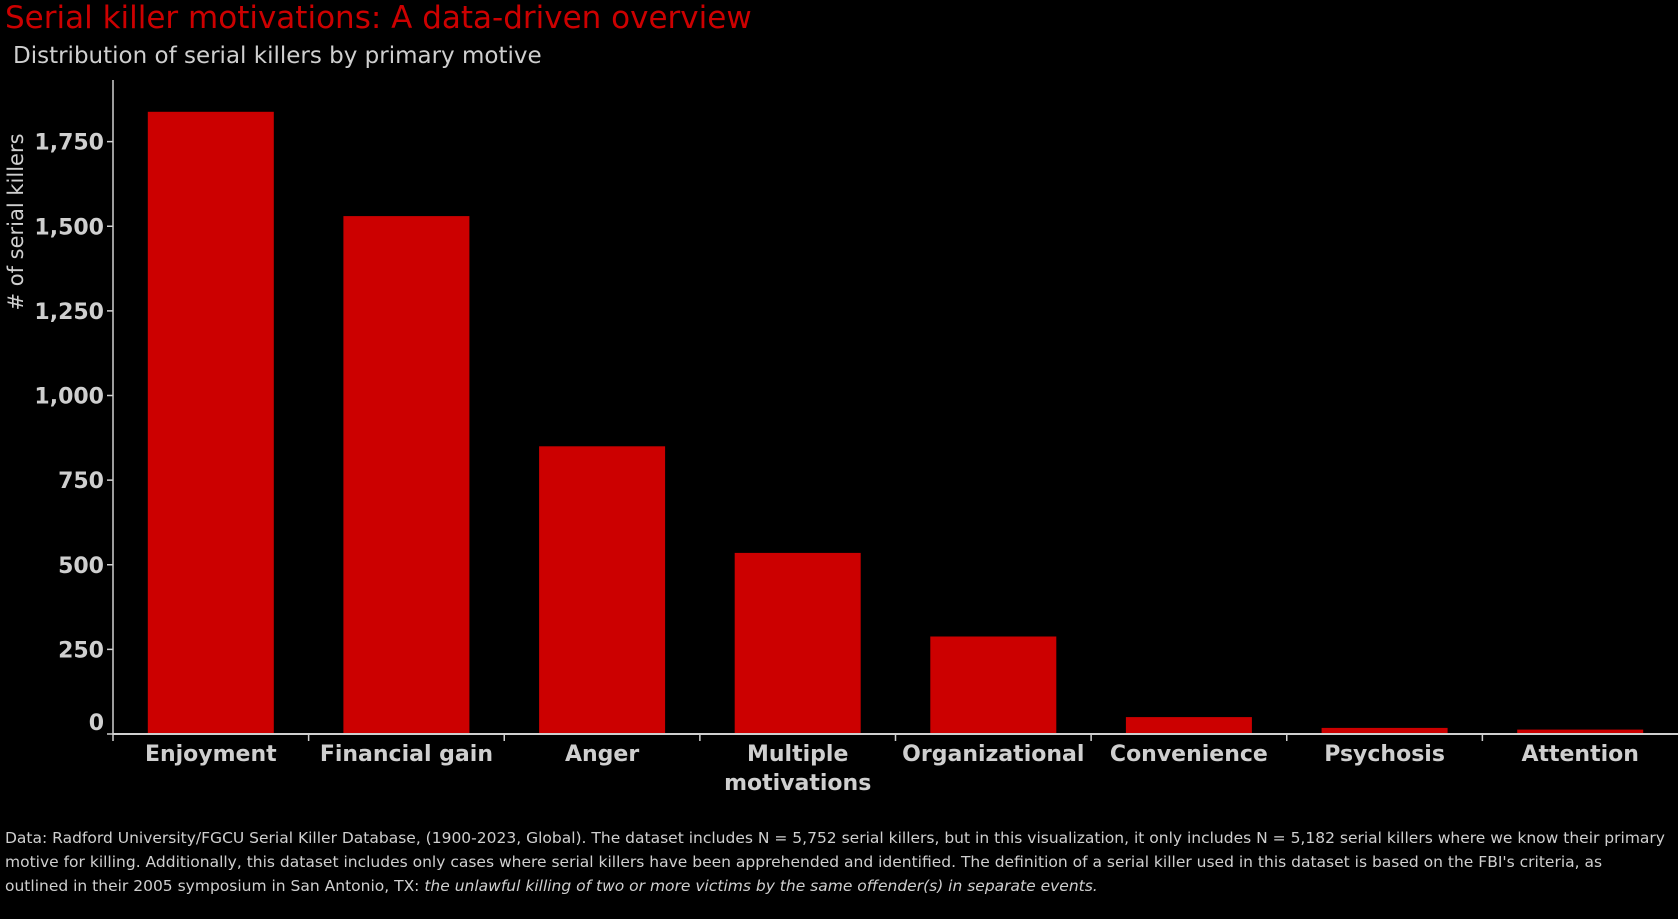 The width and height of the screenshot is (1678, 919). What do you see at coordinates (69, 143) in the screenshot?
I see `y-tick-label: 1,750` at bounding box center [69, 143].